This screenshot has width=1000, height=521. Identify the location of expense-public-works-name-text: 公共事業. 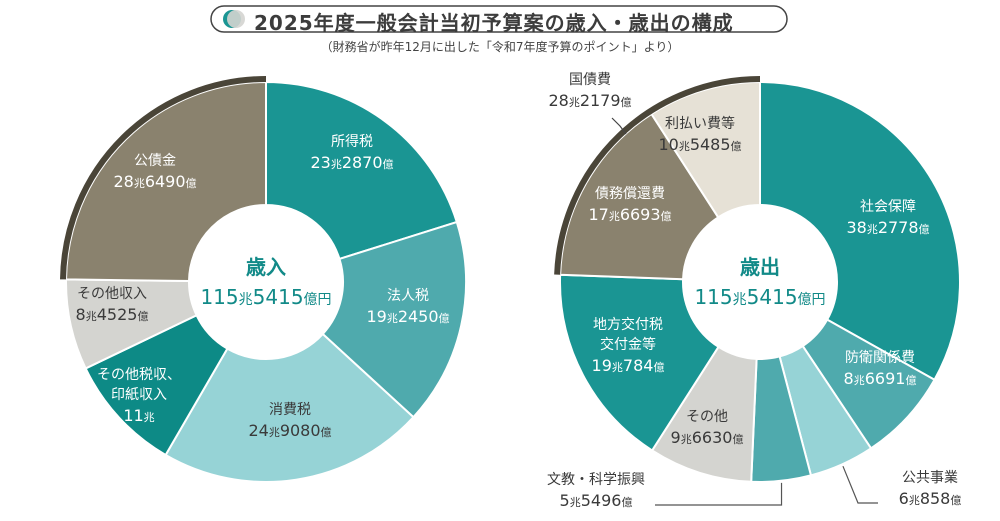
(930, 478).